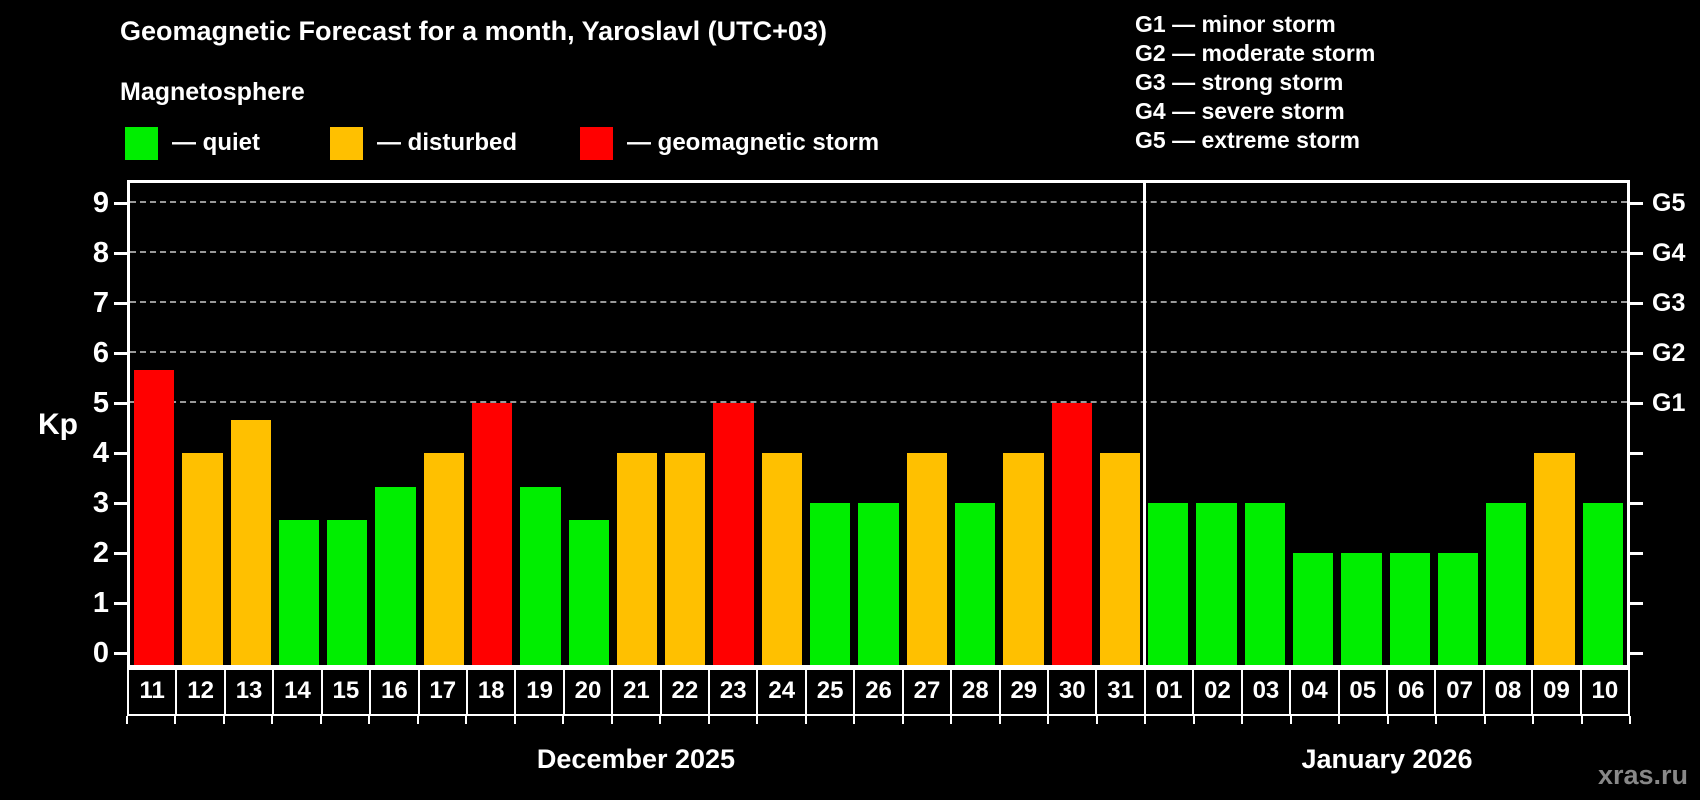 The width and height of the screenshot is (1700, 800). What do you see at coordinates (975, 692) in the screenshot?
I see `date-cell-dec-28: 28` at bounding box center [975, 692].